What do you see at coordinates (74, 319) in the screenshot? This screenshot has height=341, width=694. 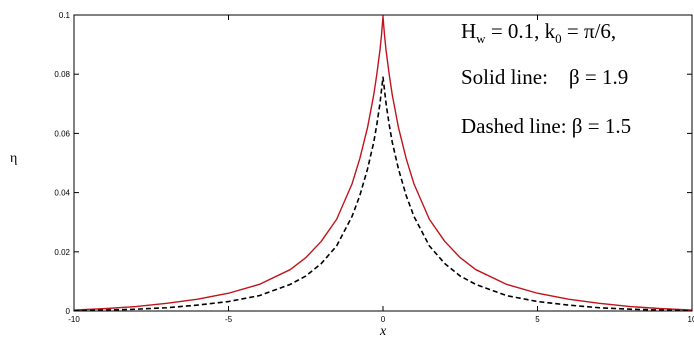 I see `x-tick-label: -10` at bounding box center [74, 319].